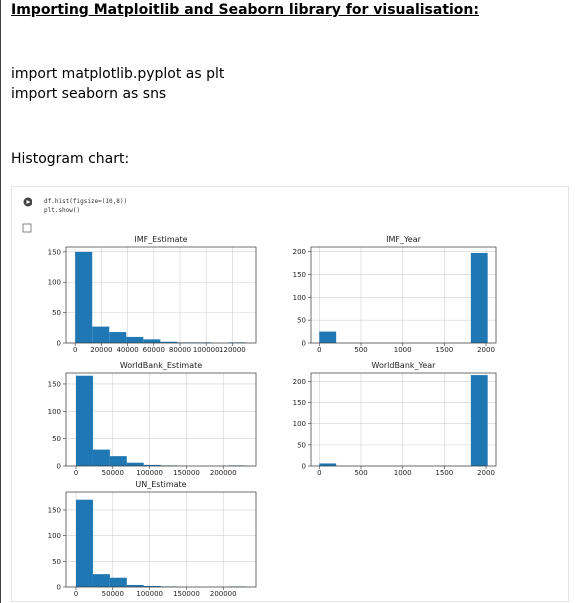 Image resolution: width=582 pixels, height=603 pixels. Describe the element at coordinates (86, 201) in the screenshot. I see `code-line: df.hist(figsize=(10,8))` at that location.